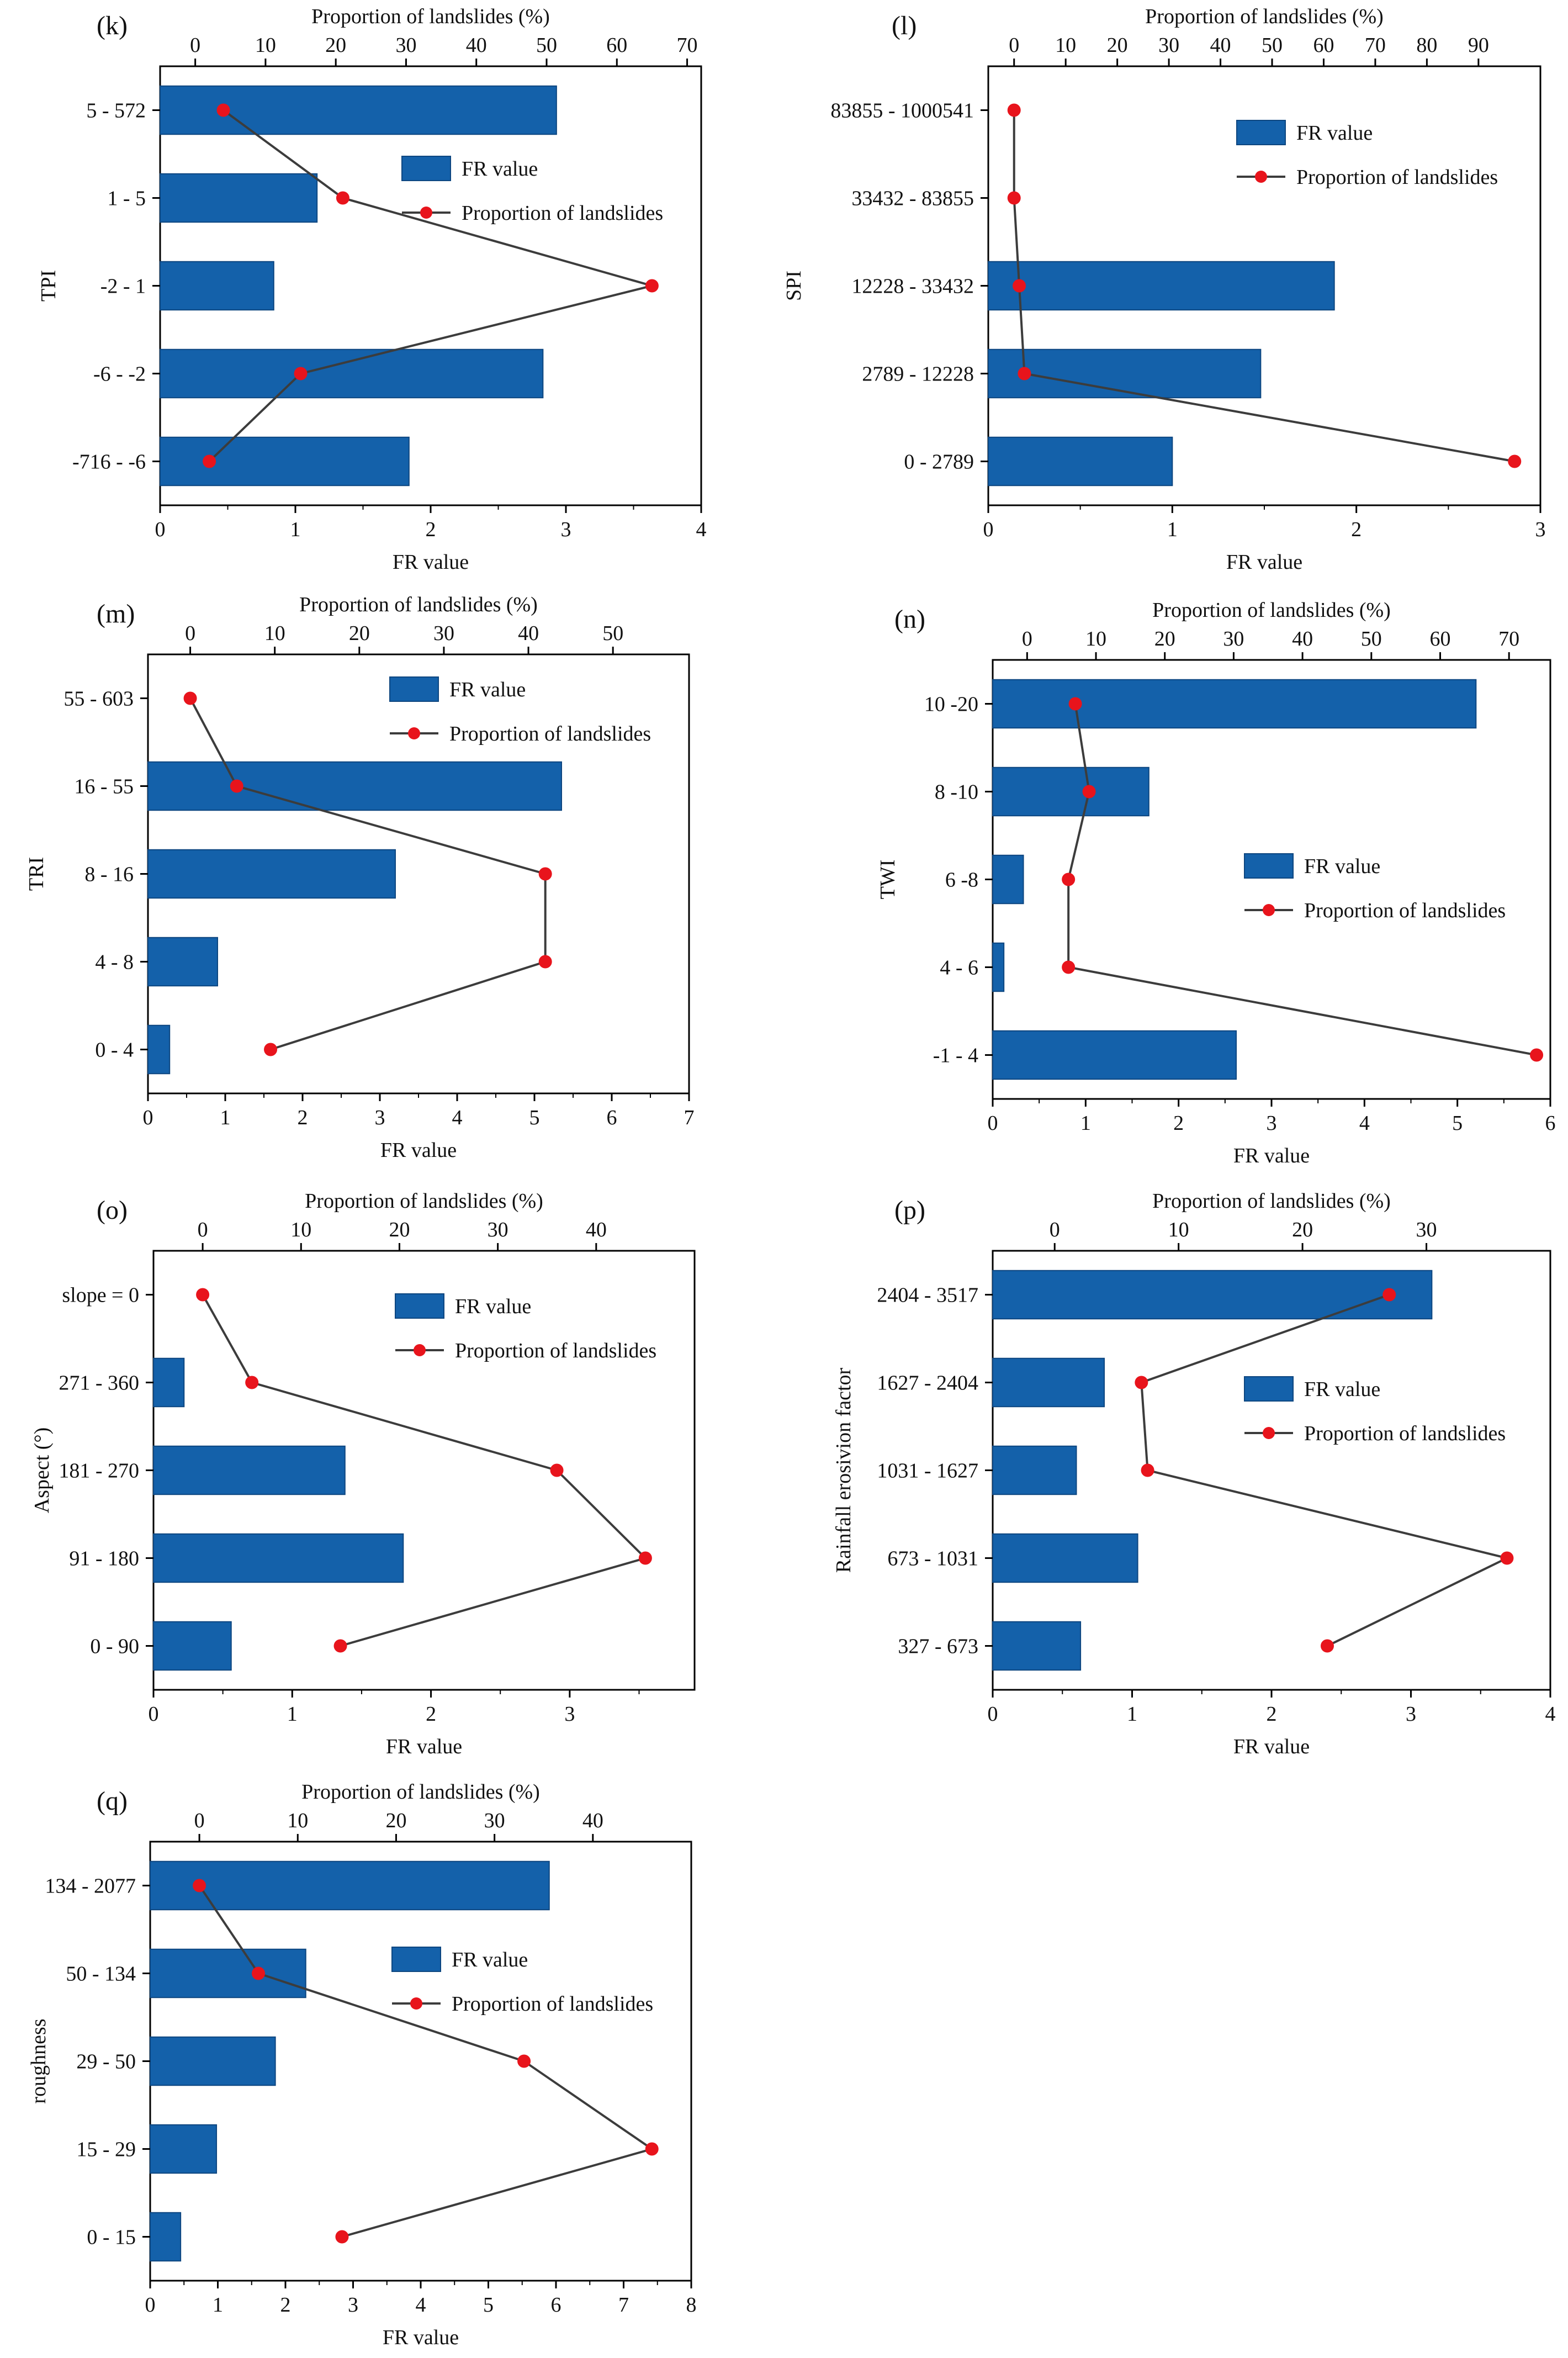 The width and height of the screenshot is (1568, 2358). Describe the element at coordinates (42, 1471) in the screenshot. I see `y-axis-title: Aspect (°)` at that location.